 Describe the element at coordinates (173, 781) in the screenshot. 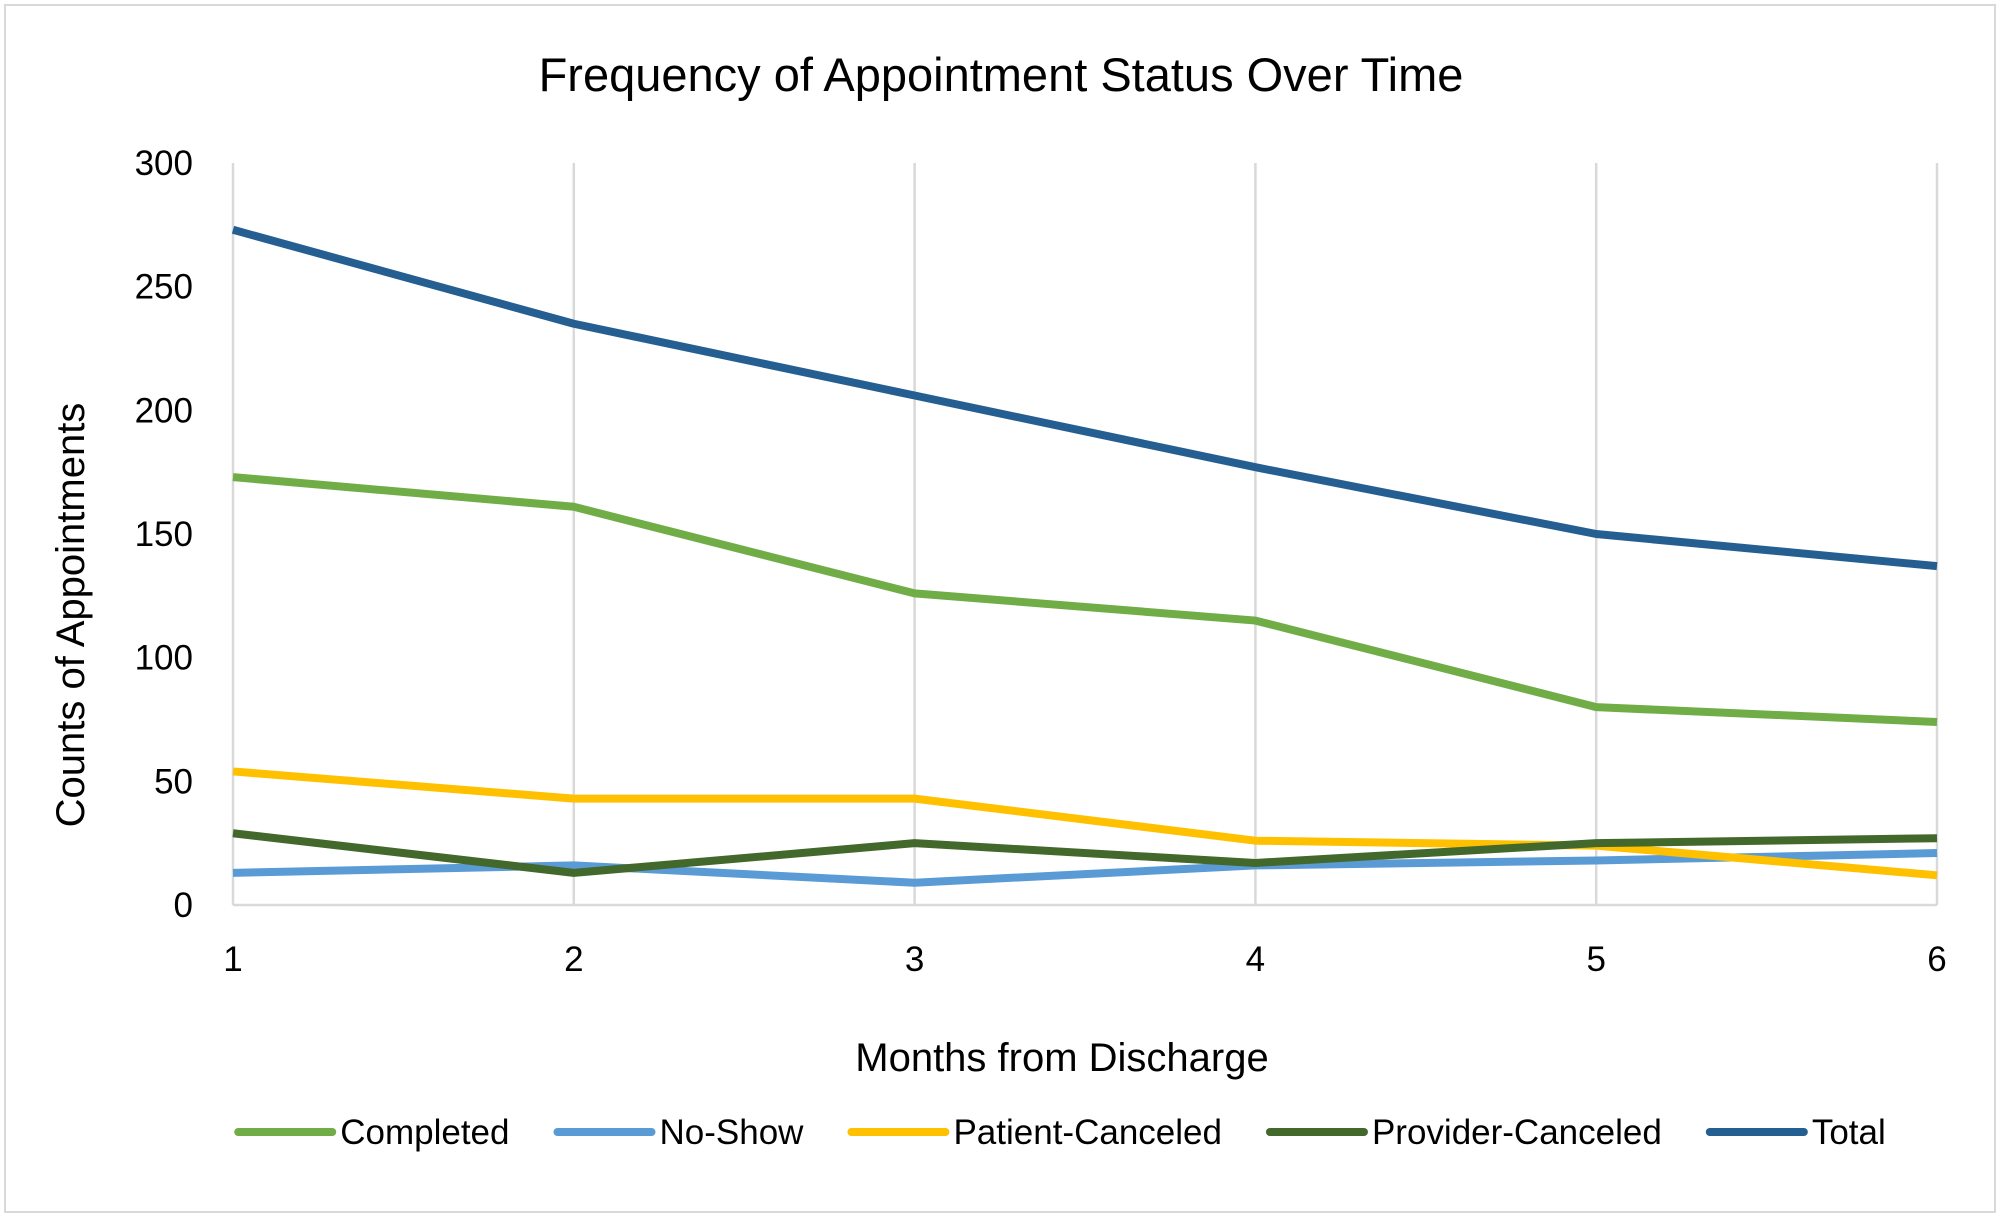

I see `y-tick-label: 50` at that location.